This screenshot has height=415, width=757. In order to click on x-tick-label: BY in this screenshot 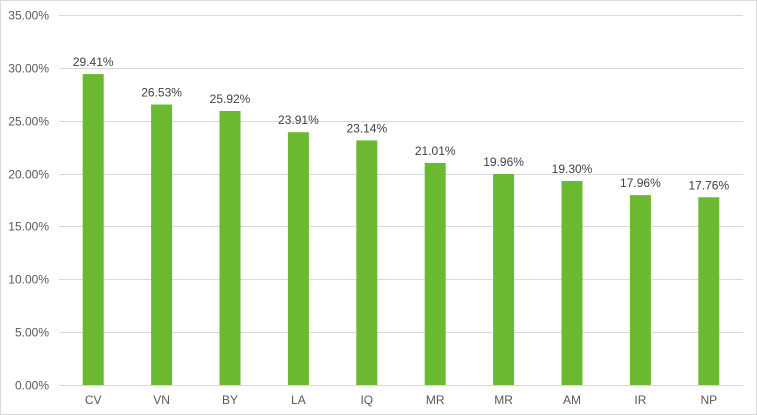, I will do `click(230, 400)`.